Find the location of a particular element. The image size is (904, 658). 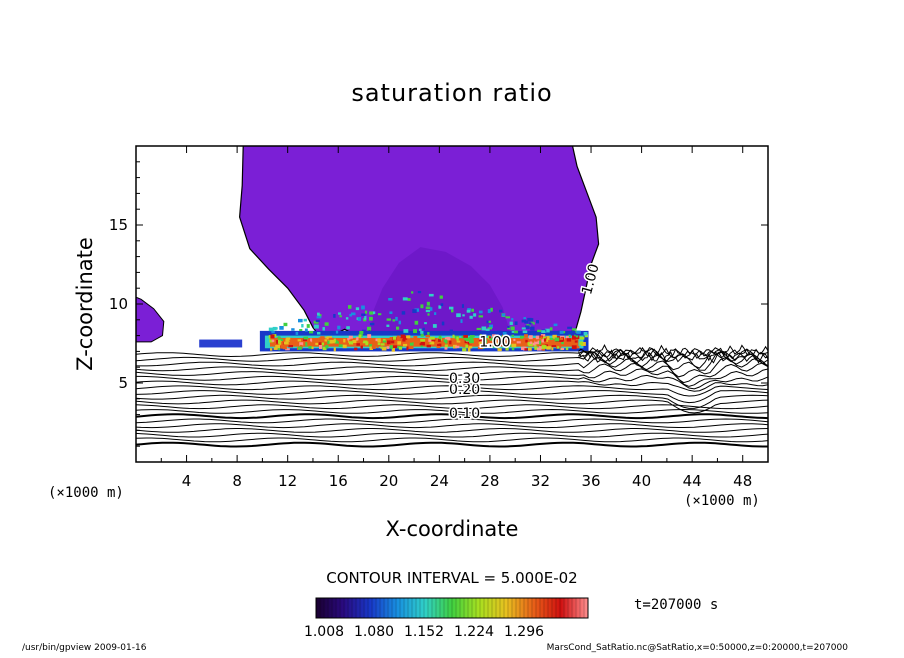

supersaturation-band is located at coordinates (394, 321).